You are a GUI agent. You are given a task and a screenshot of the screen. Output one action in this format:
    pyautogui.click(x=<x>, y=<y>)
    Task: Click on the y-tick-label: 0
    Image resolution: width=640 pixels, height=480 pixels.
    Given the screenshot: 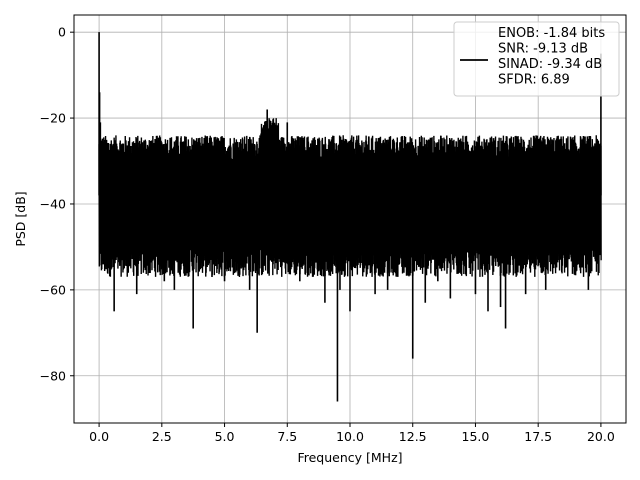 What is the action you would take?
    pyautogui.click(x=62, y=32)
    